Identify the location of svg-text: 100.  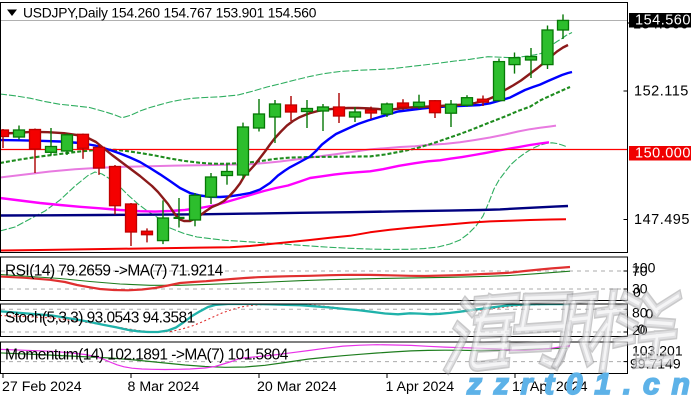
(644, 268).